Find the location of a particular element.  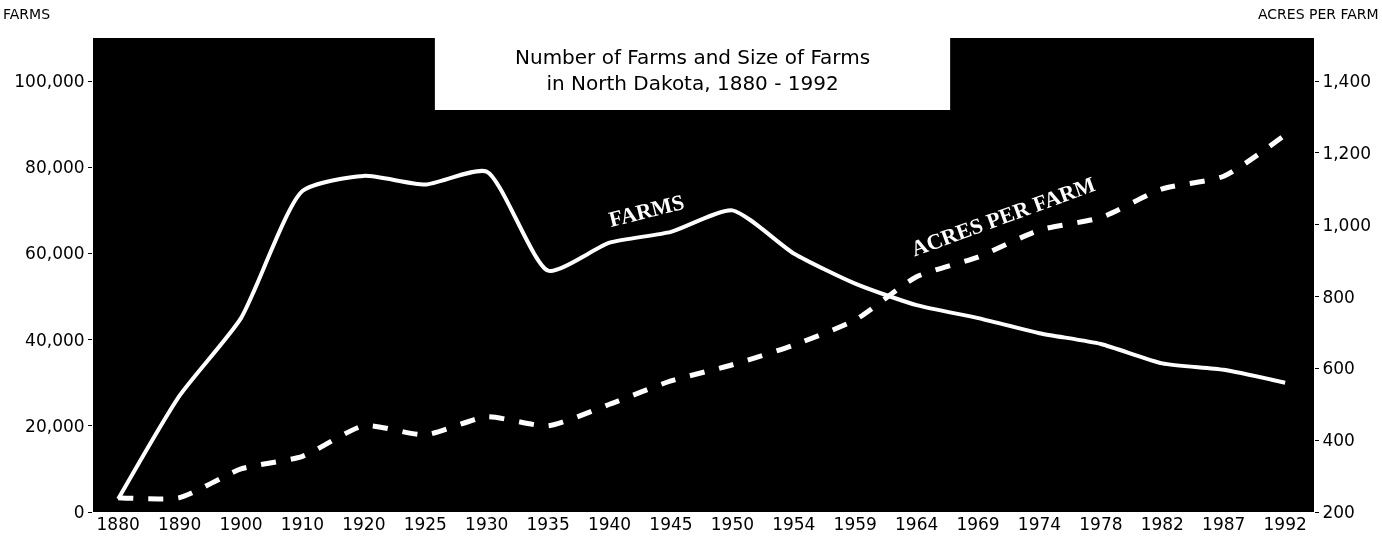

y2-tick-label: 600 is located at coordinates (1338, 368).